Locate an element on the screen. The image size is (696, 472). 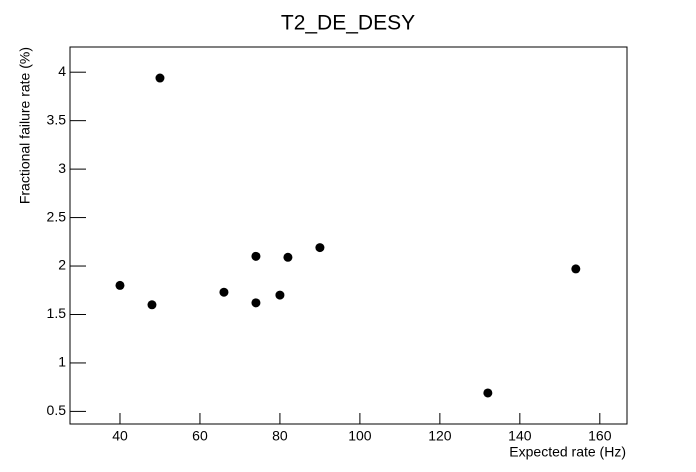
x-tick-label: 120 is located at coordinates (440, 436).